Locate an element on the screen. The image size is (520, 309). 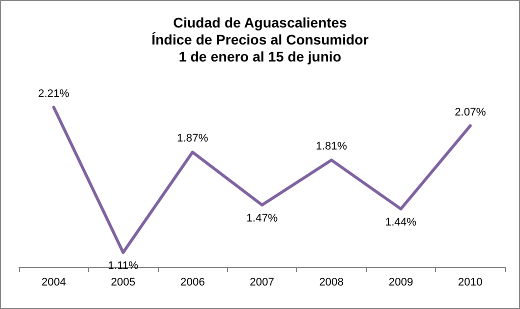
x-tick-label: 2007 is located at coordinates (262, 282).